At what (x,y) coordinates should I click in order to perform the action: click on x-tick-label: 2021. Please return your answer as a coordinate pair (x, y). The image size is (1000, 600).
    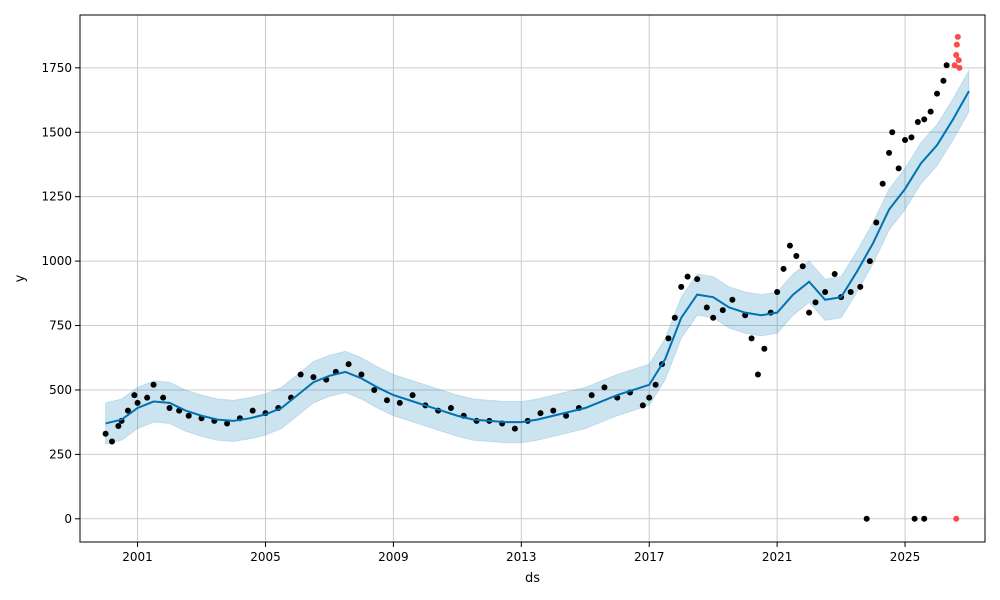
    Looking at the image, I should click on (777, 557).